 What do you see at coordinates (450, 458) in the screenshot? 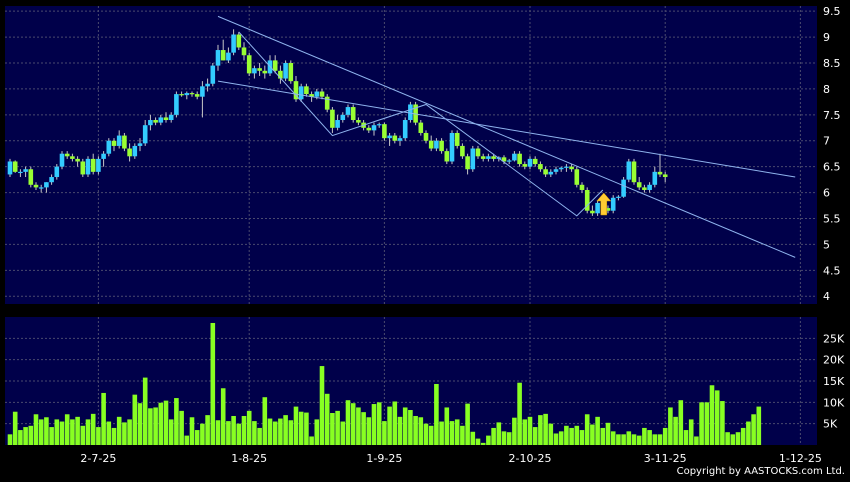
I see `date-axis: 2-7-25 1-8-25 1-9-25 2-10-25 3-11-25 1-12-25` at bounding box center [450, 458].